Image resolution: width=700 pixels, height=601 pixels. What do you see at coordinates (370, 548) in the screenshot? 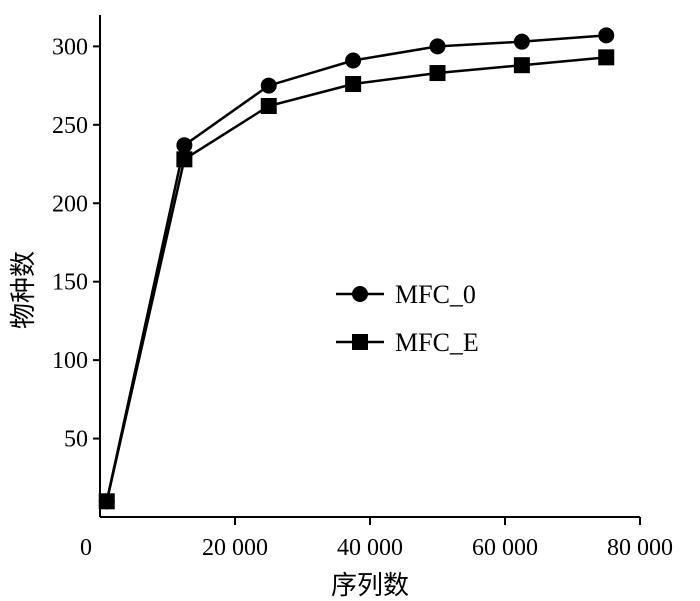
I see `x-tick-label: 40 000` at bounding box center [370, 548].